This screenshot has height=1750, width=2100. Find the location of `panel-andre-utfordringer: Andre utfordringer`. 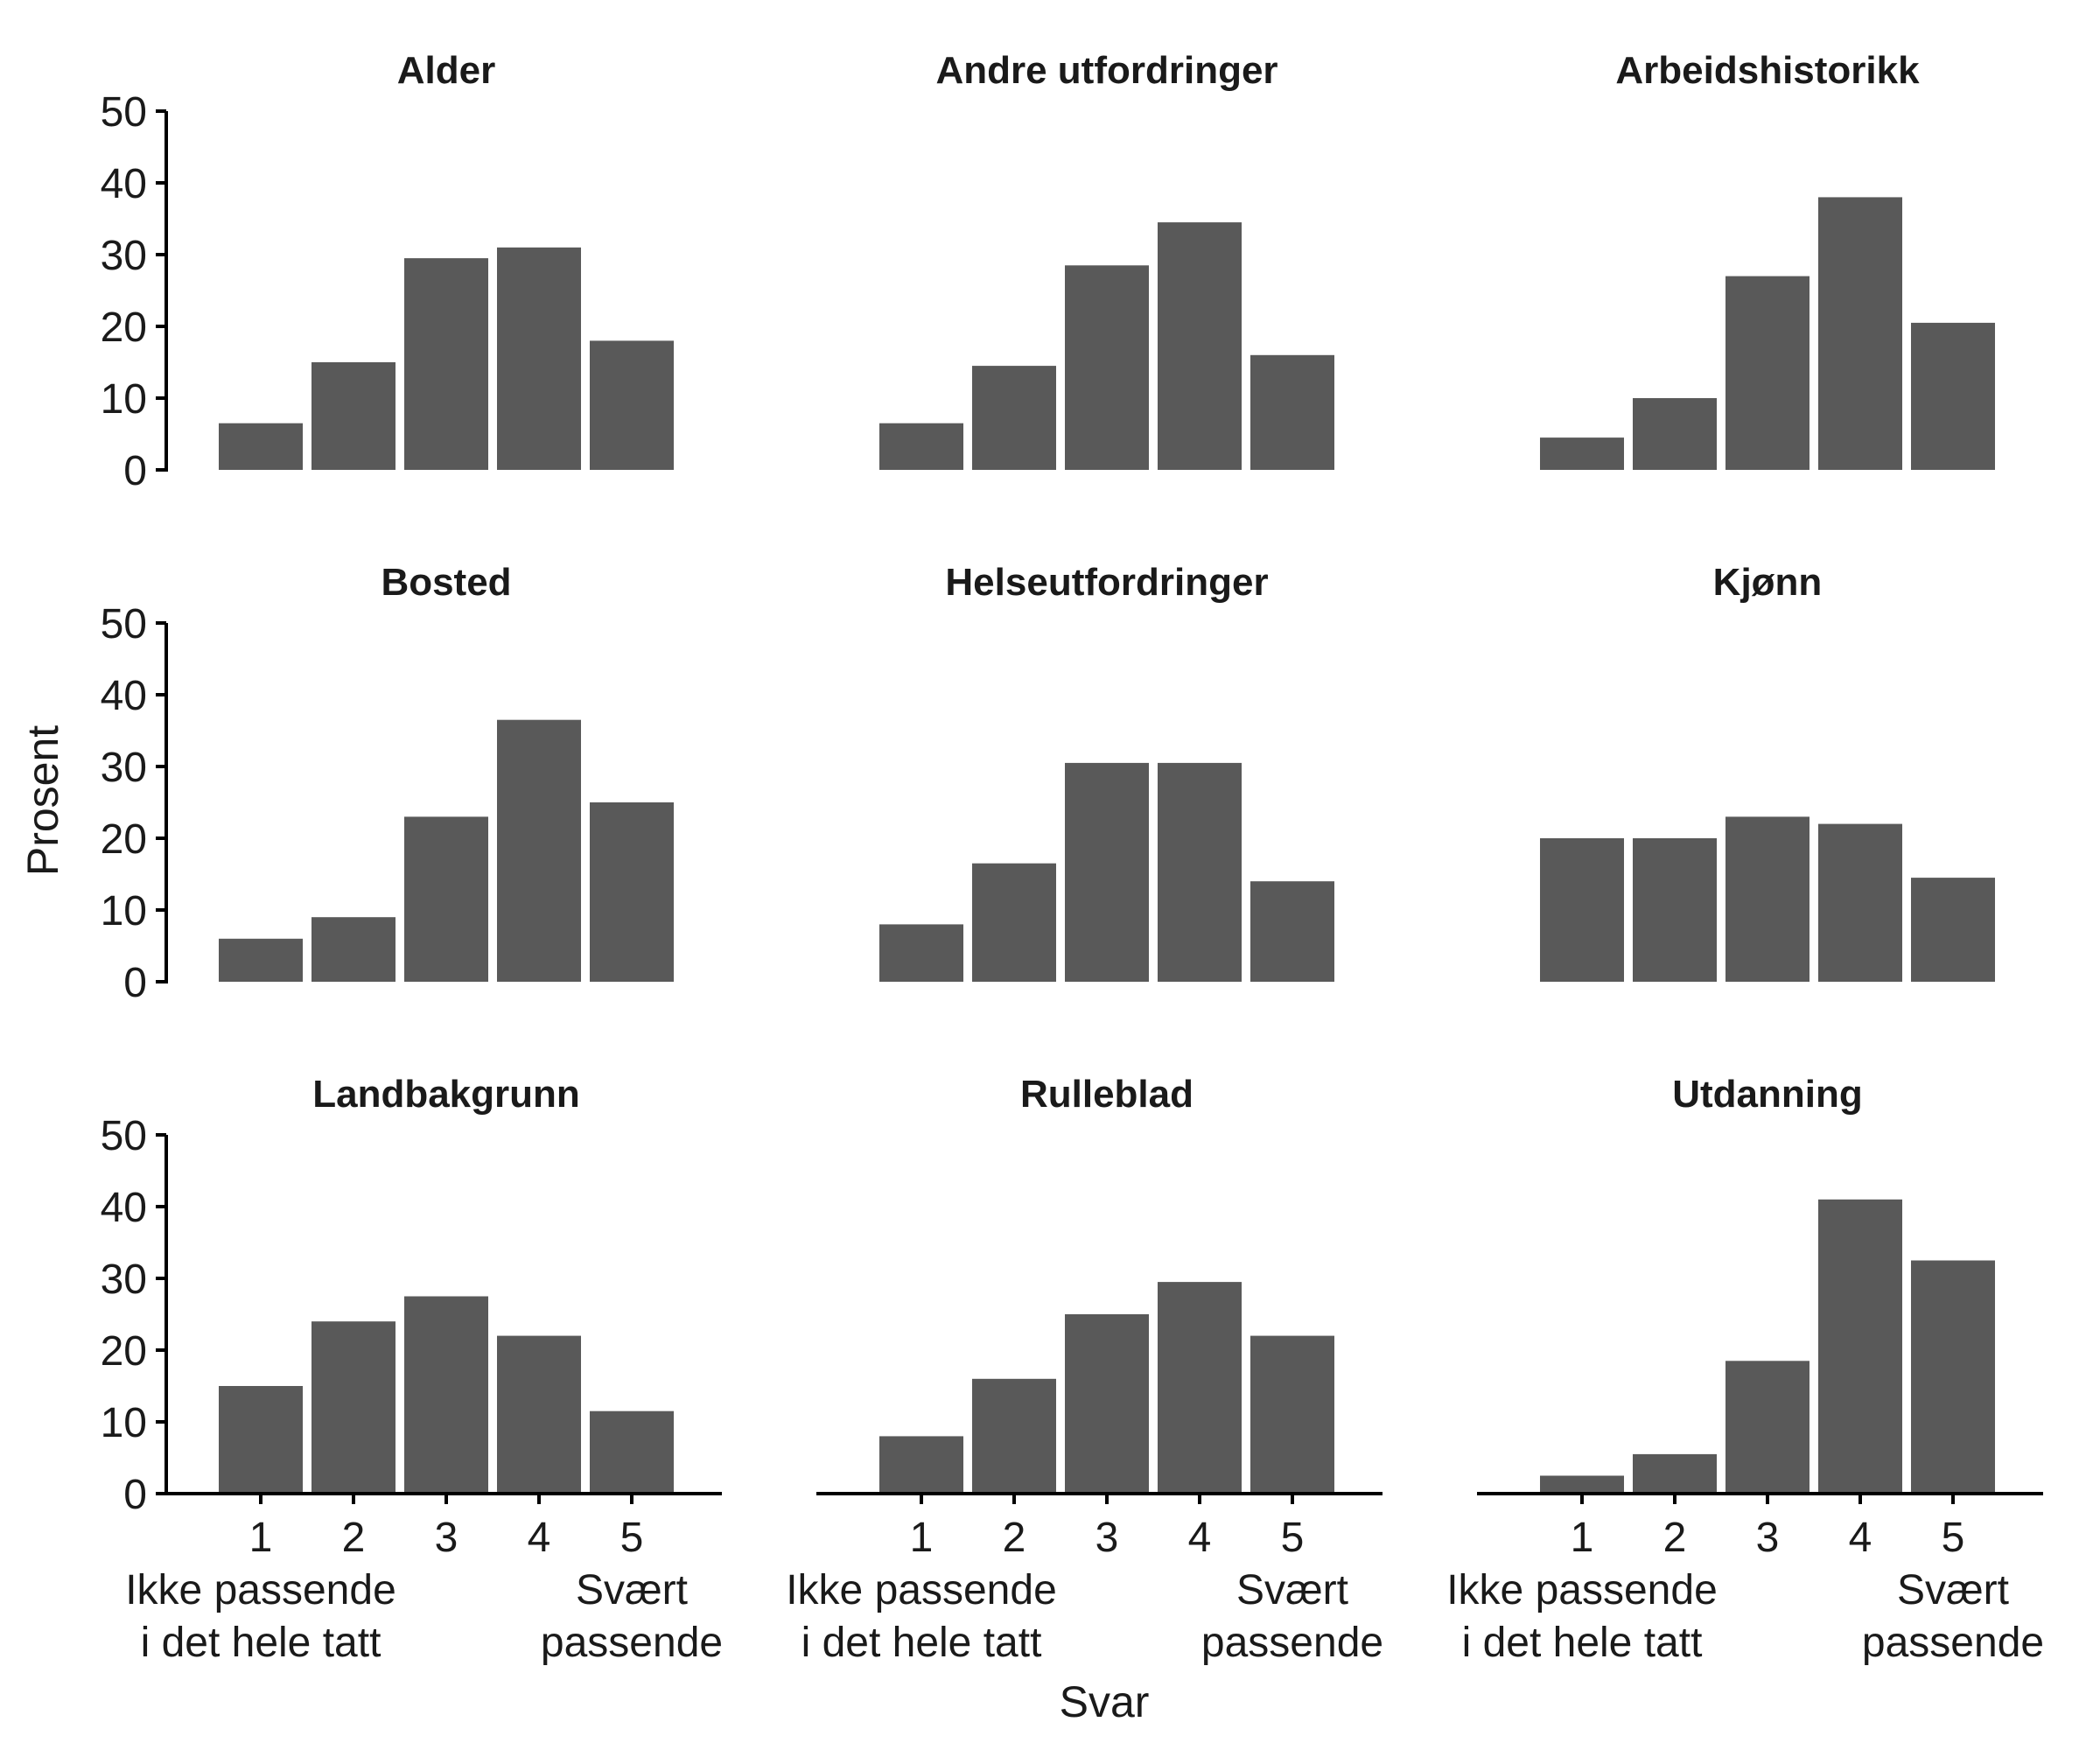

panel-andre-utfordringer: Andre utfordringer is located at coordinates (1106, 259).